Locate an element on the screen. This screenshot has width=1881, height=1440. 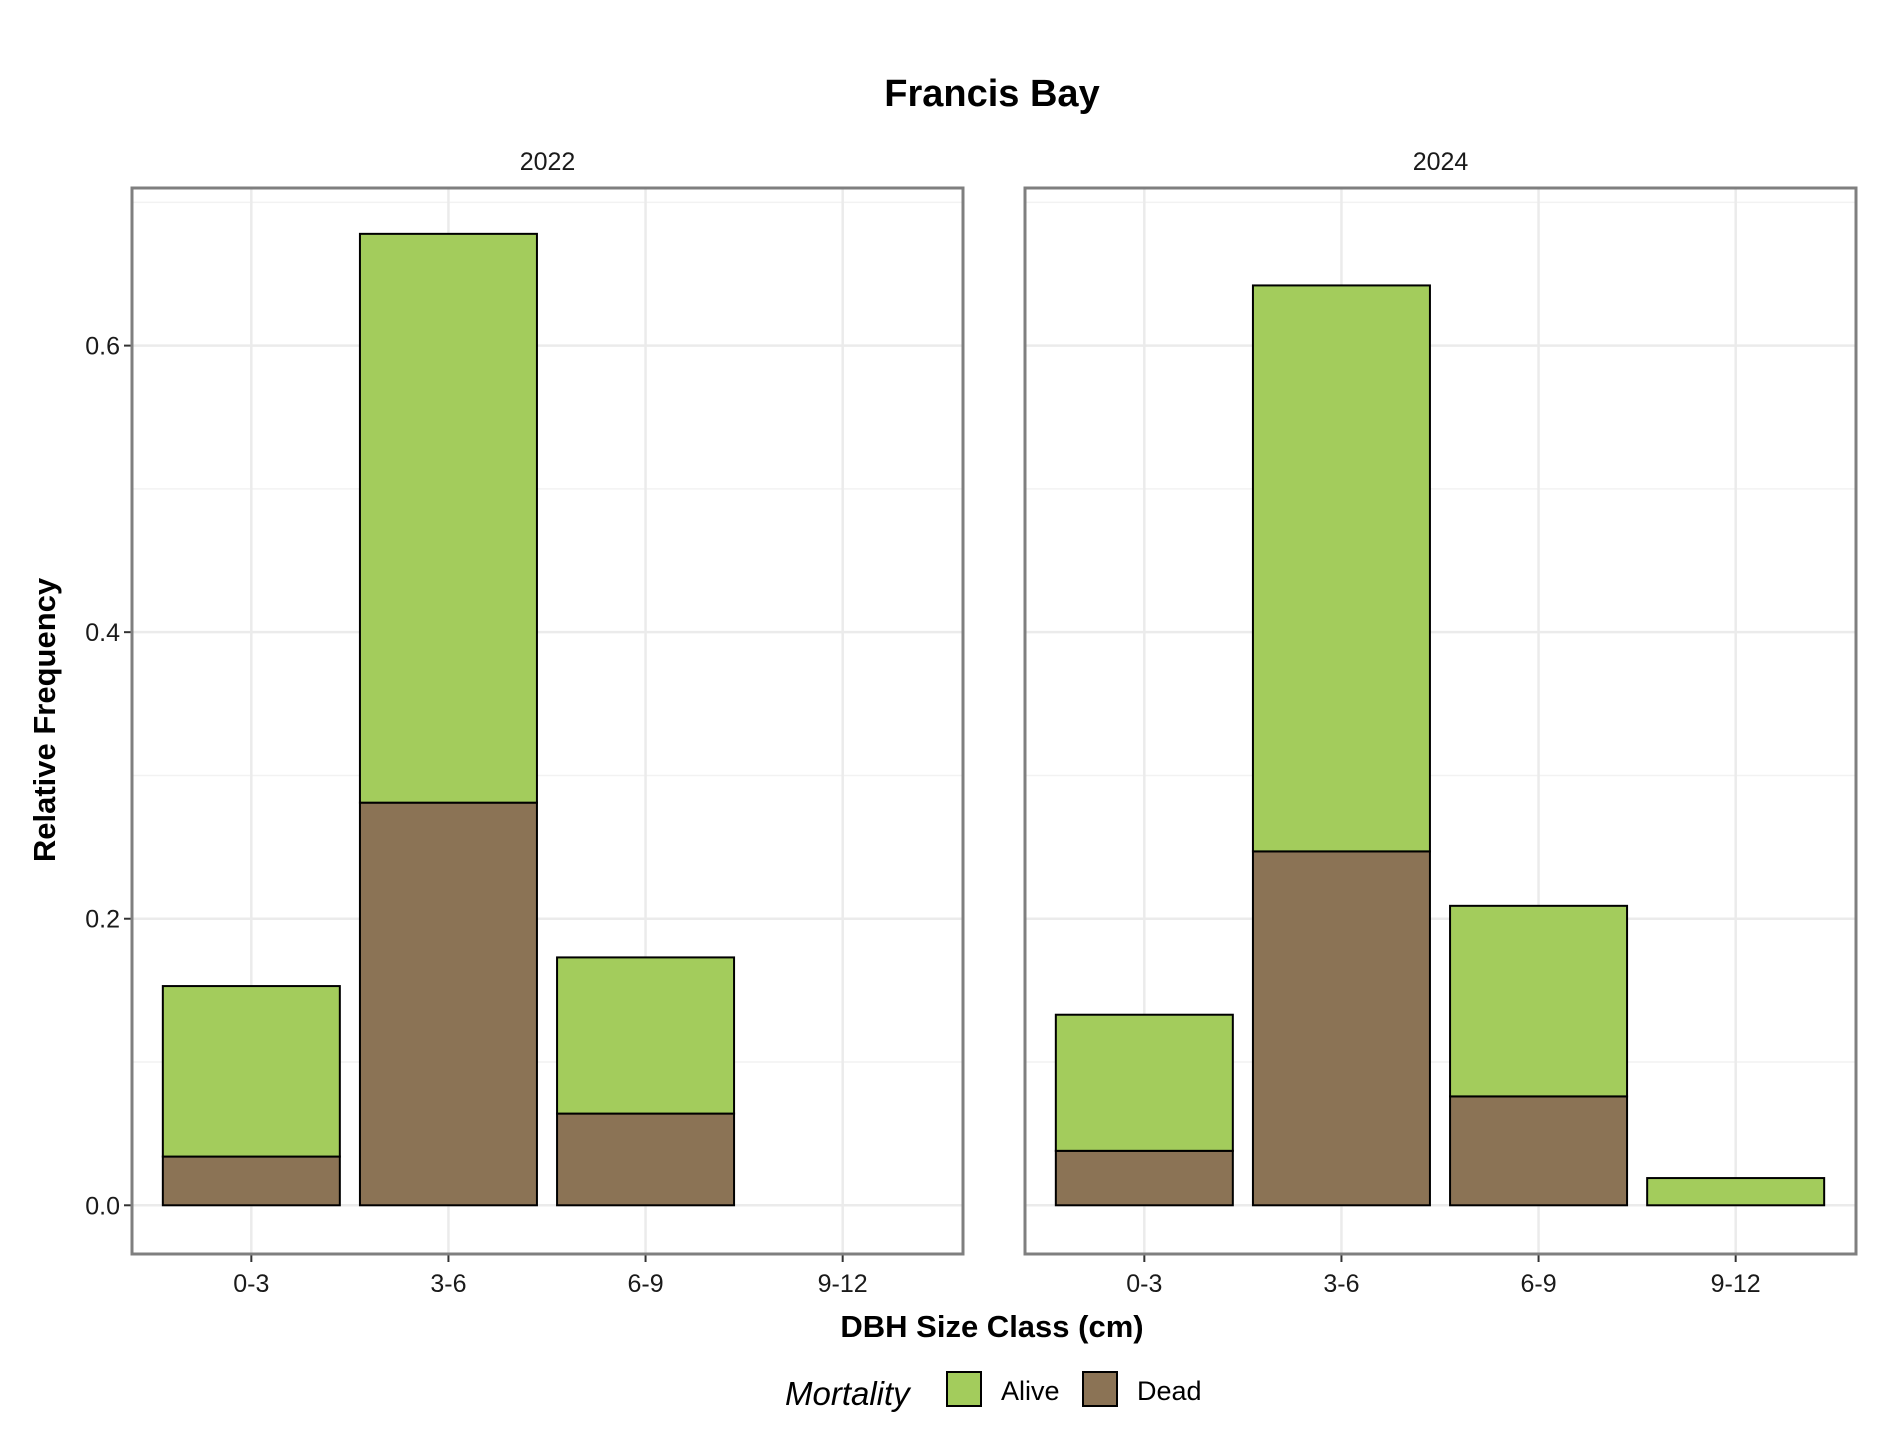
chart-title: Francis Bay is located at coordinates (991, 94).